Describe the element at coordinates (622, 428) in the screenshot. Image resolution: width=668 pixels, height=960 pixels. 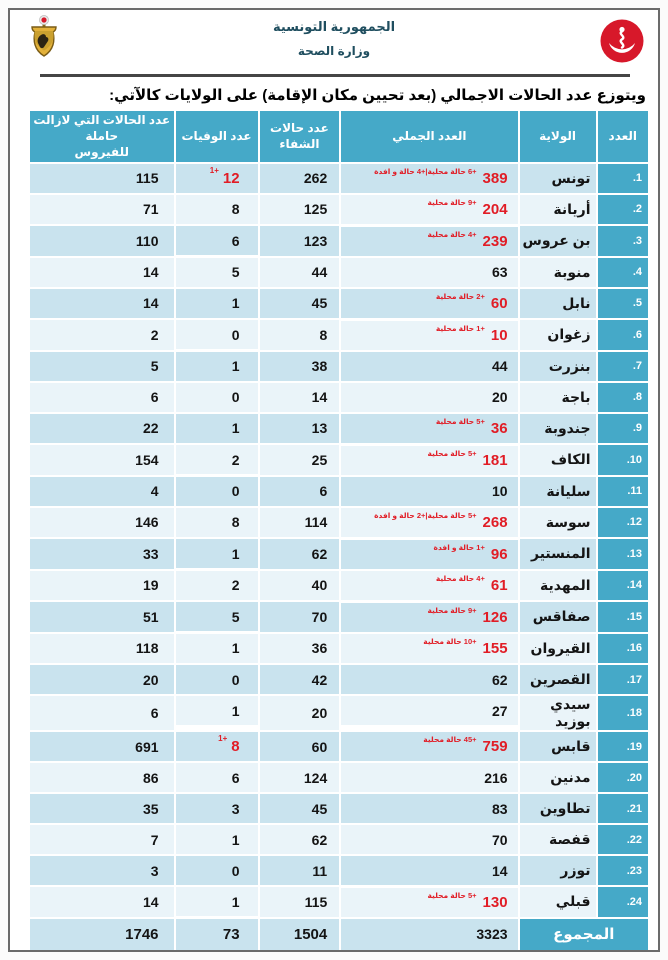
I see `row-index-cell: .9` at that location.